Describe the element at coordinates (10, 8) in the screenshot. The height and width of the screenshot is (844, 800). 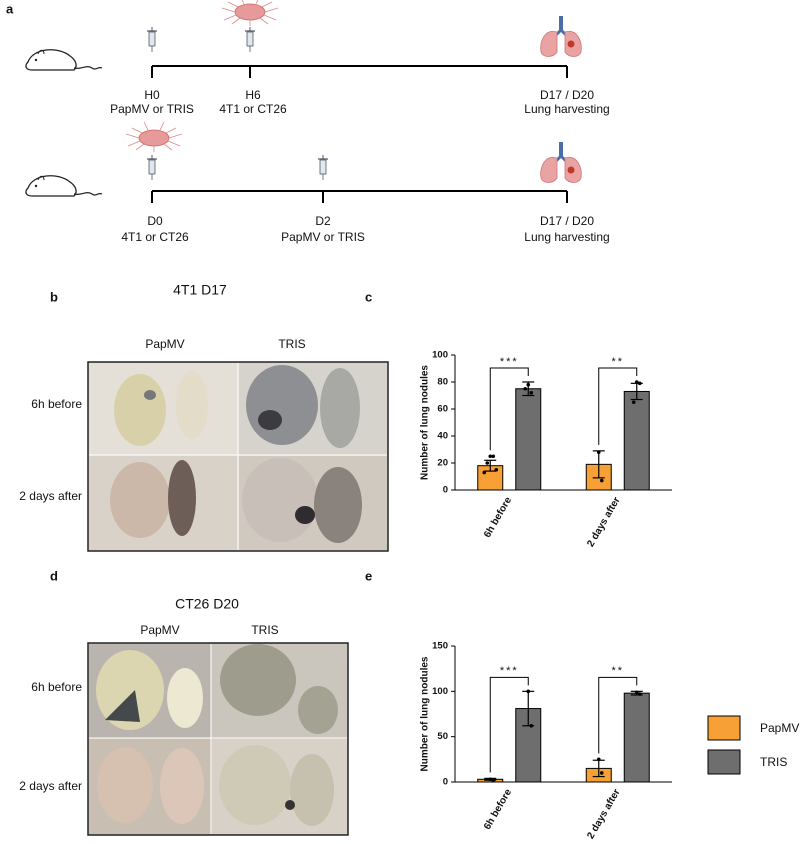
I see `panel-label: a` at that location.